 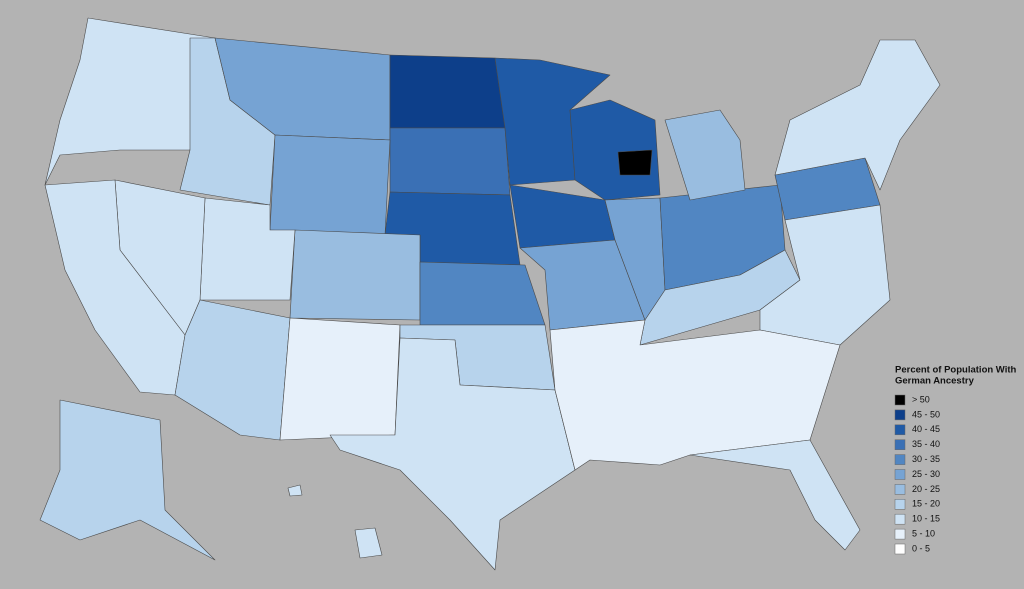 What do you see at coordinates (921, 399) in the screenshot?
I see `legend-label: > 50` at bounding box center [921, 399].